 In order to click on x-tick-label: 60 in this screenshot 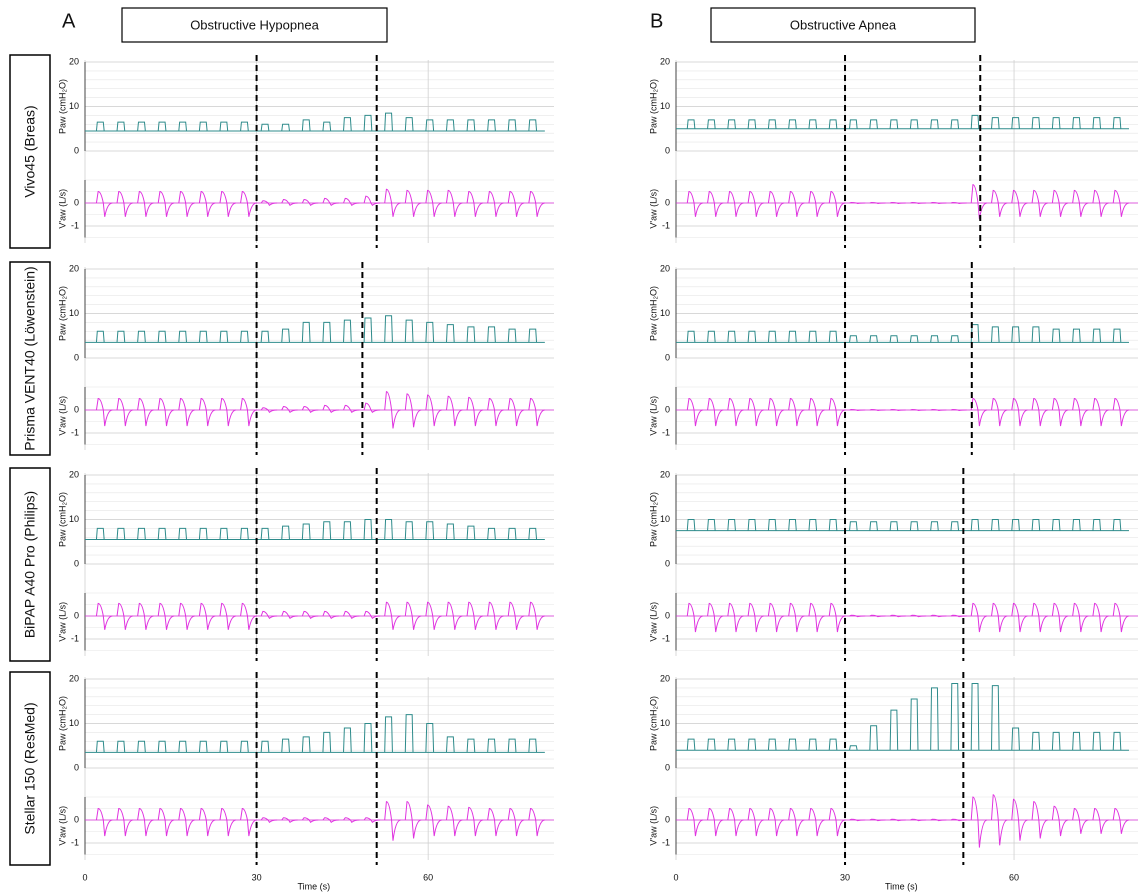, I will do `click(1014, 877)`.